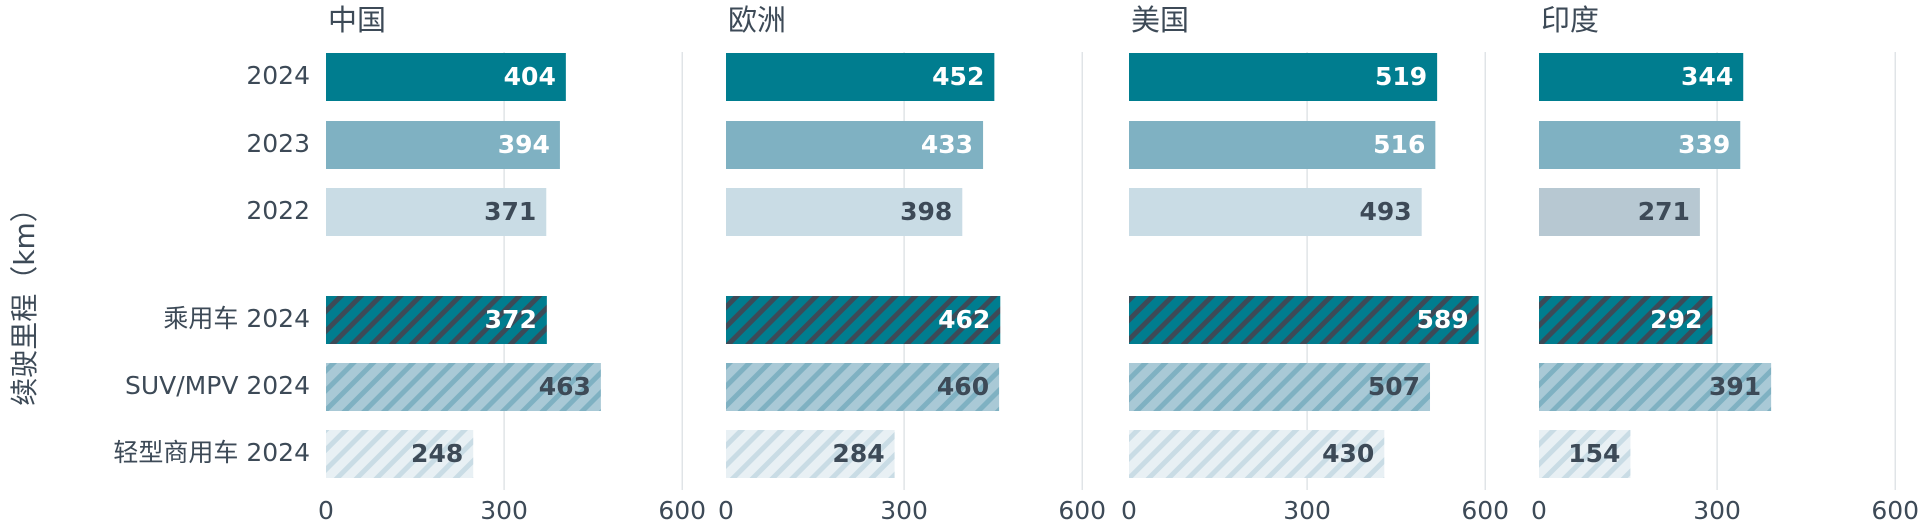 Image resolution: width=1920 pixels, height=530 pixels. What do you see at coordinates (858, 453) in the screenshot?
I see `bar-value-label: 284` at bounding box center [858, 453].